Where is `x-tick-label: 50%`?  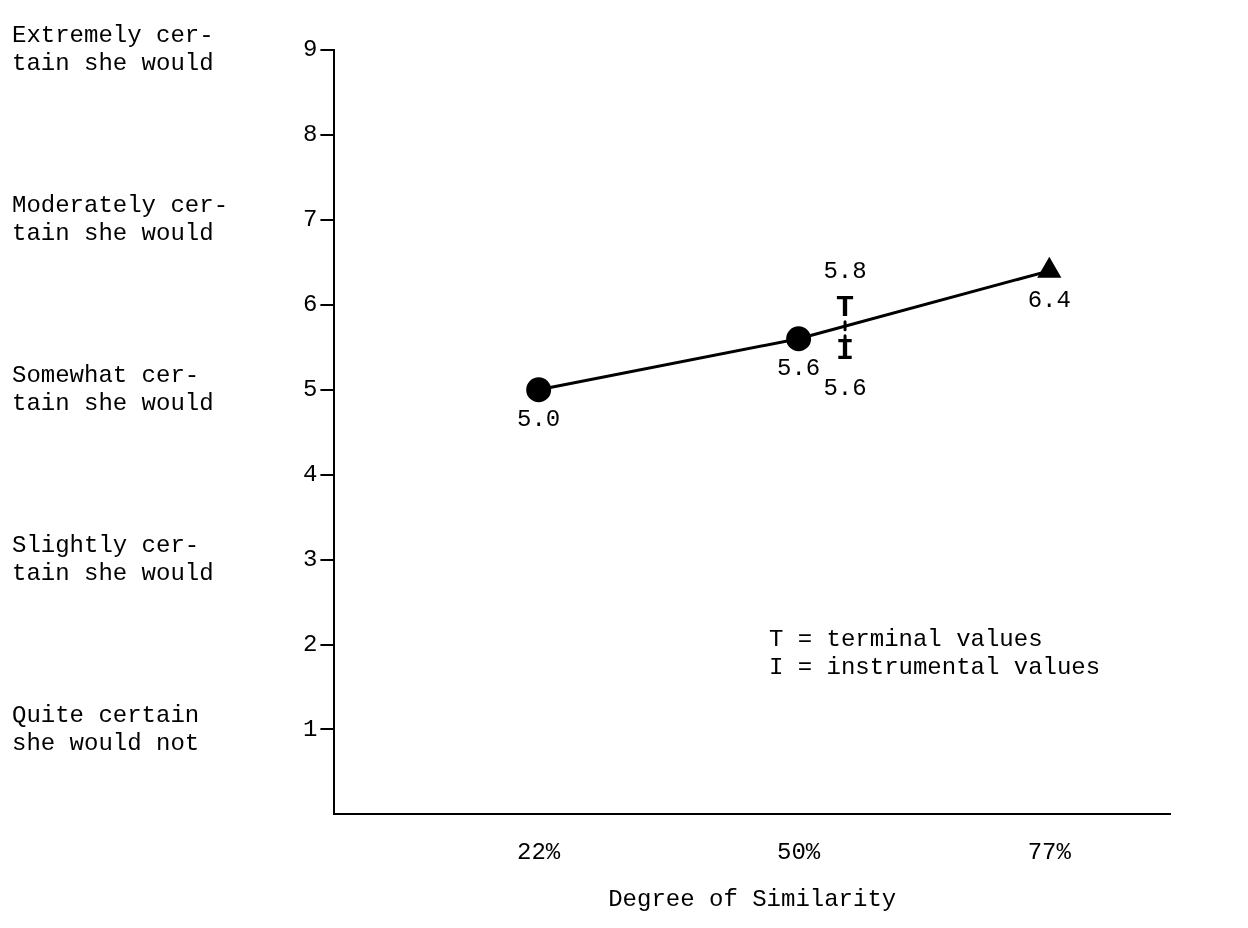
x-tick-label: 50% is located at coordinates (799, 853).